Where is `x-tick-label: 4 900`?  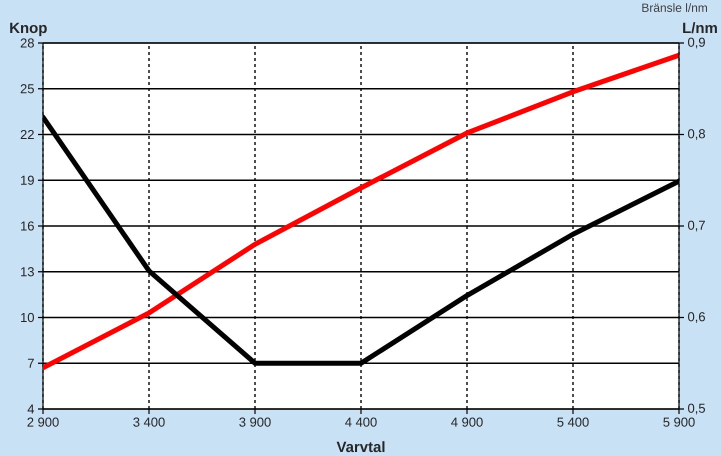
x-tick-label: 4 900 is located at coordinates (467, 422).